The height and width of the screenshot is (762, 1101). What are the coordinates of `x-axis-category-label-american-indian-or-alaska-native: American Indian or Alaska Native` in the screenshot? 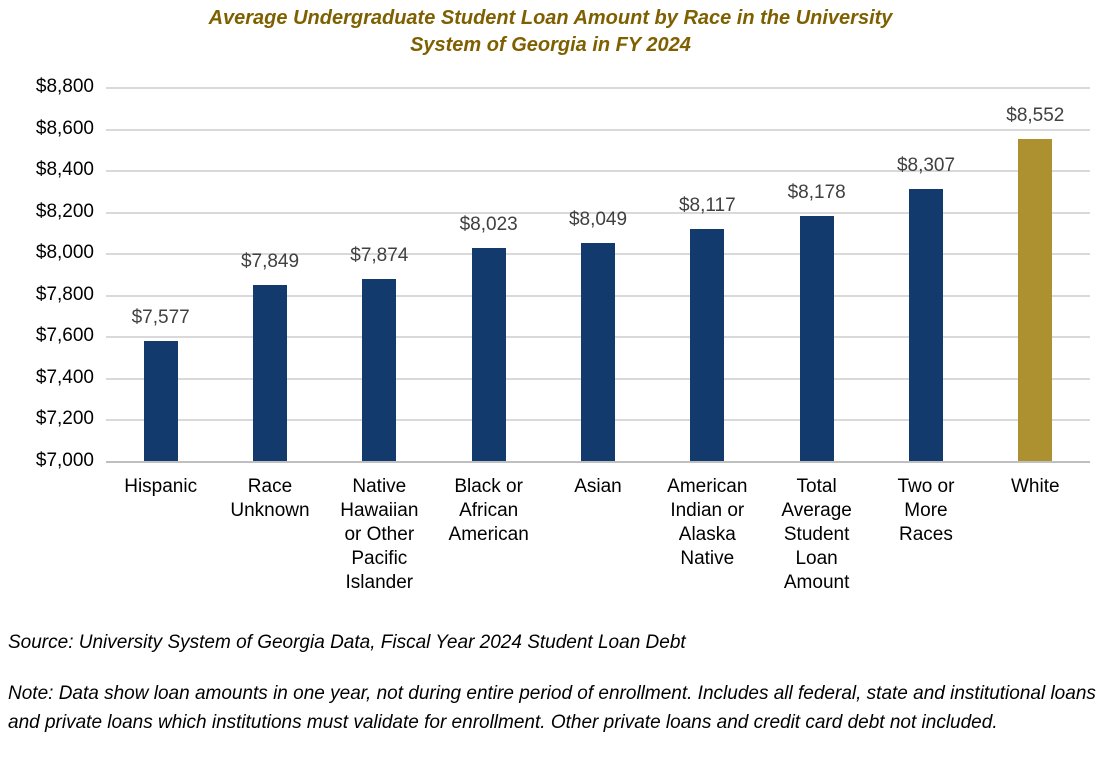 It's located at (707, 522).